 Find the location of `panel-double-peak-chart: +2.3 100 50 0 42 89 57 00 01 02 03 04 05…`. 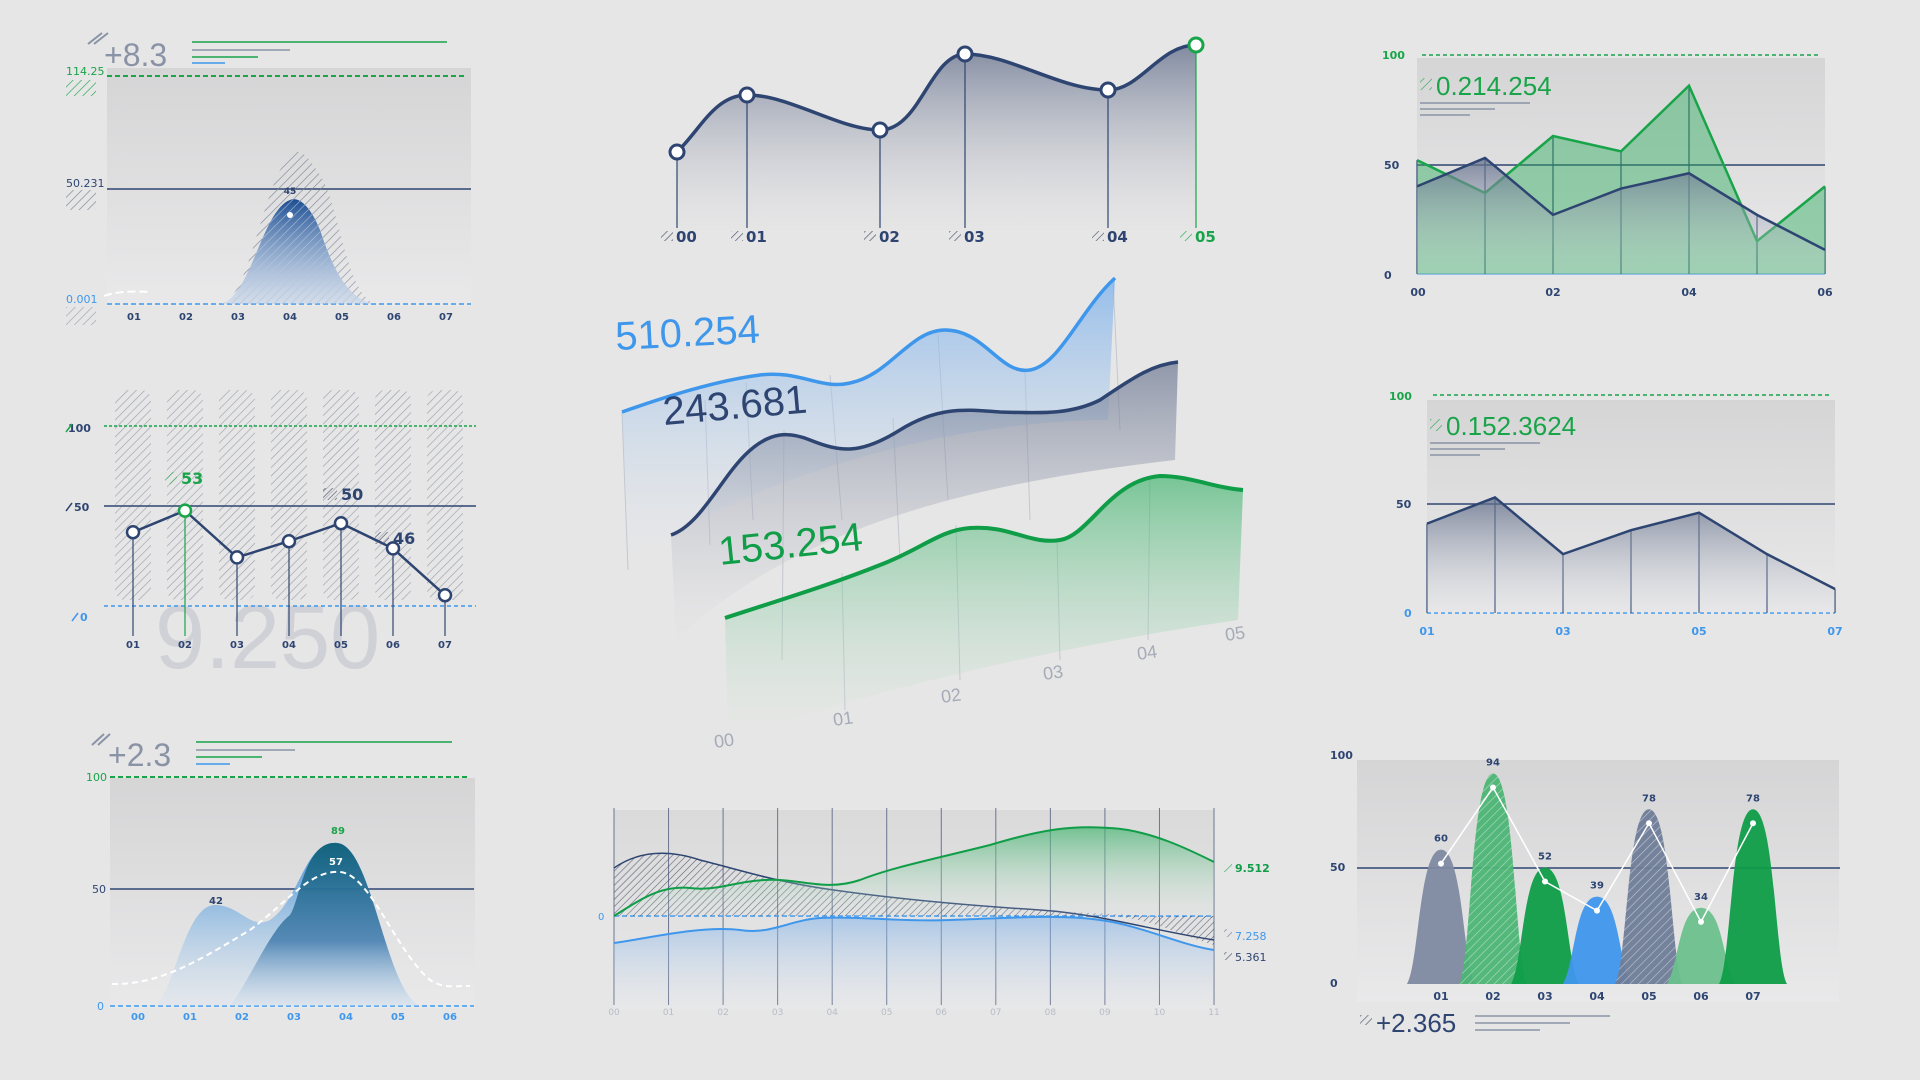

panel-double-peak-chart: +2.3 100 50 0 42 89 57 00 01 02 03 04 05… is located at coordinates (280, 878).